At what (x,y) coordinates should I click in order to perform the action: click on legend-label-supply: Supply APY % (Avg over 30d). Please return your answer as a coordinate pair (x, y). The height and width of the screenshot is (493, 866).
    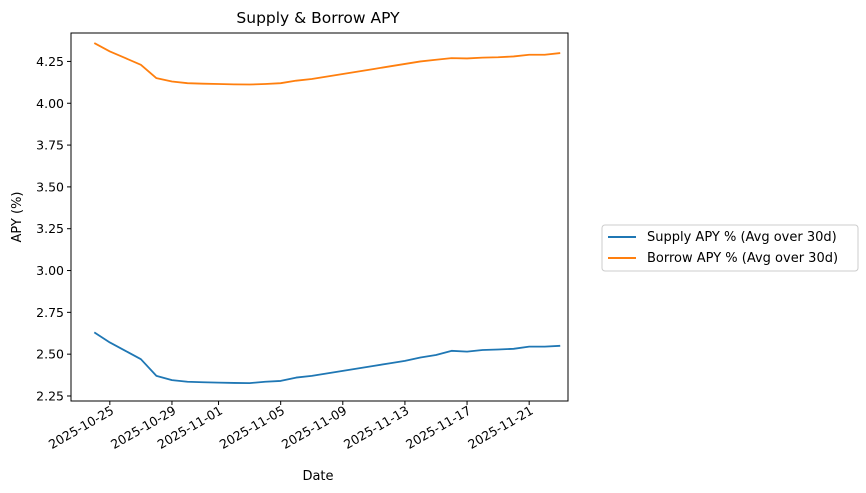
    Looking at the image, I should click on (742, 237).